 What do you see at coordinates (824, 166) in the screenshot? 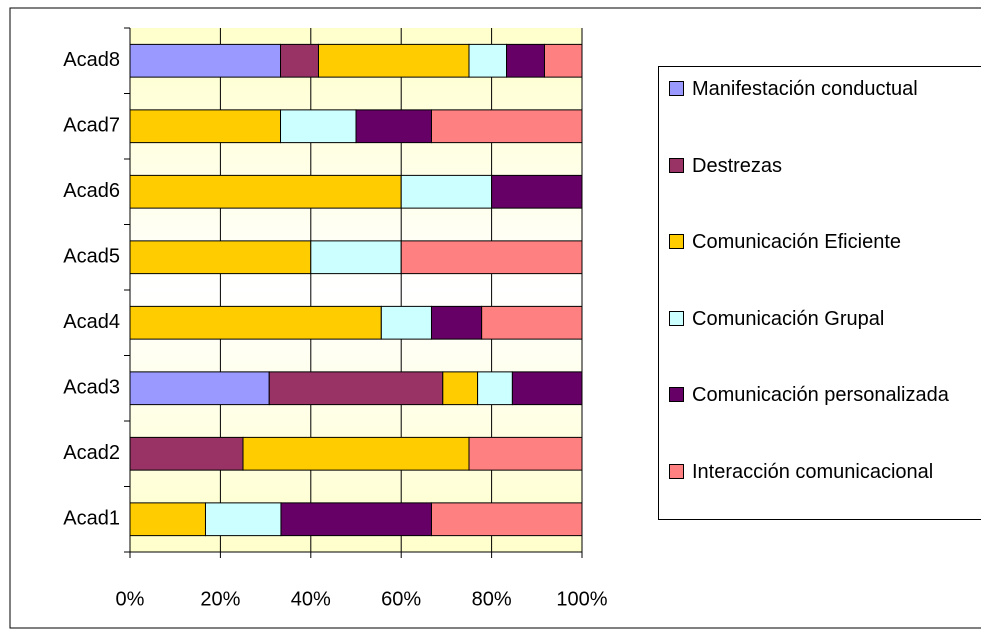
I see `legend-item: Destrezas` at bounding box center [824, 166].